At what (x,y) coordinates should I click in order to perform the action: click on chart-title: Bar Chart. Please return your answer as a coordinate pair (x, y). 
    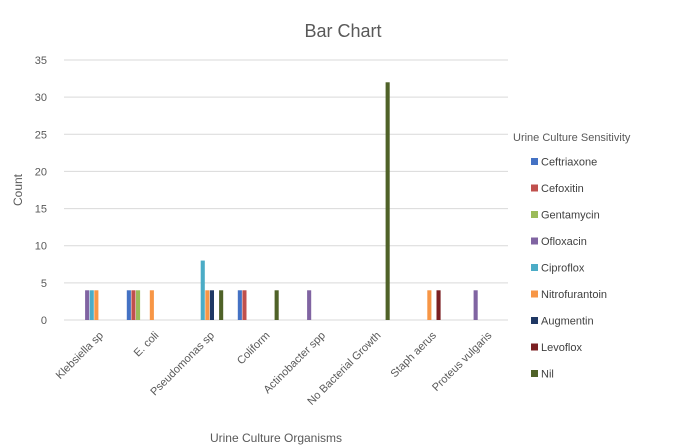
    Looking at the image, I should click on (342, 31).